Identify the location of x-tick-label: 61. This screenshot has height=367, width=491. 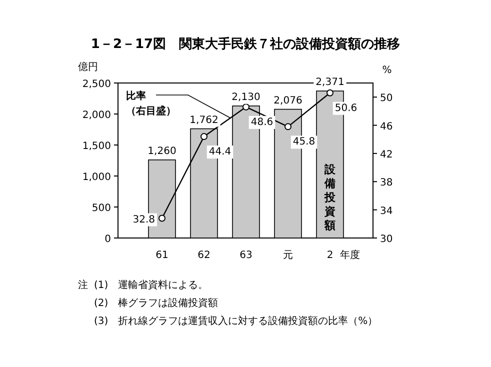
(162, 255).